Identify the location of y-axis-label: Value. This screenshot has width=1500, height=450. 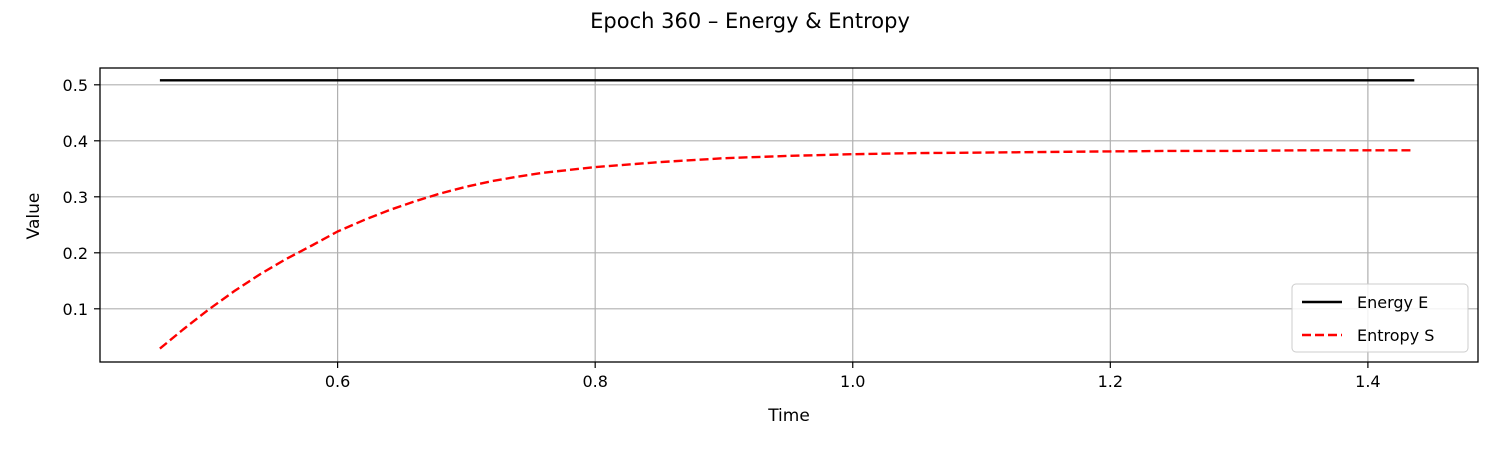
(34, 216).